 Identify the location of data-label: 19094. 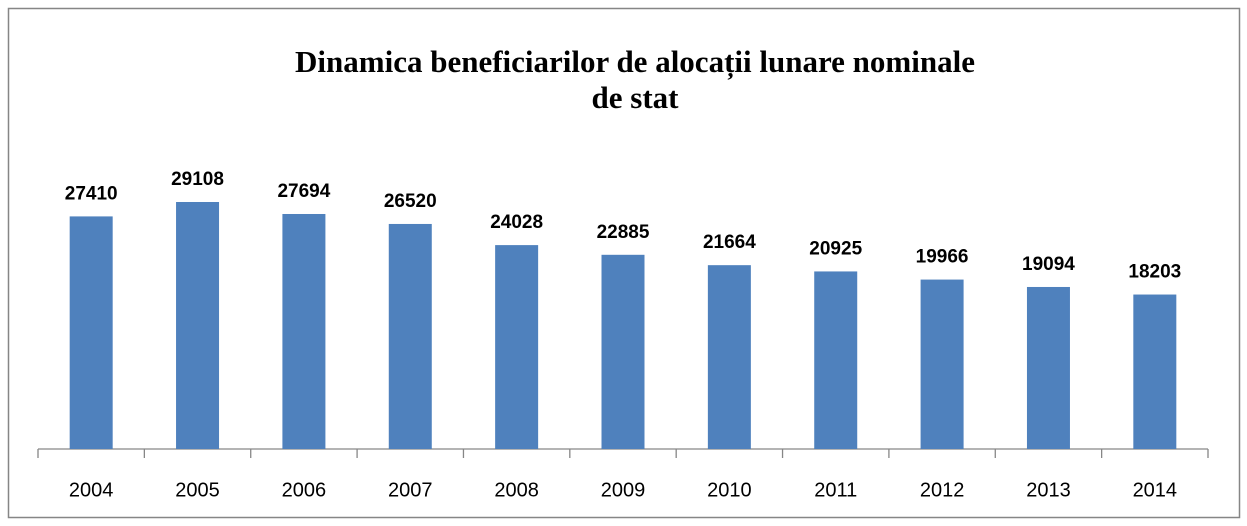
(1048, 264).